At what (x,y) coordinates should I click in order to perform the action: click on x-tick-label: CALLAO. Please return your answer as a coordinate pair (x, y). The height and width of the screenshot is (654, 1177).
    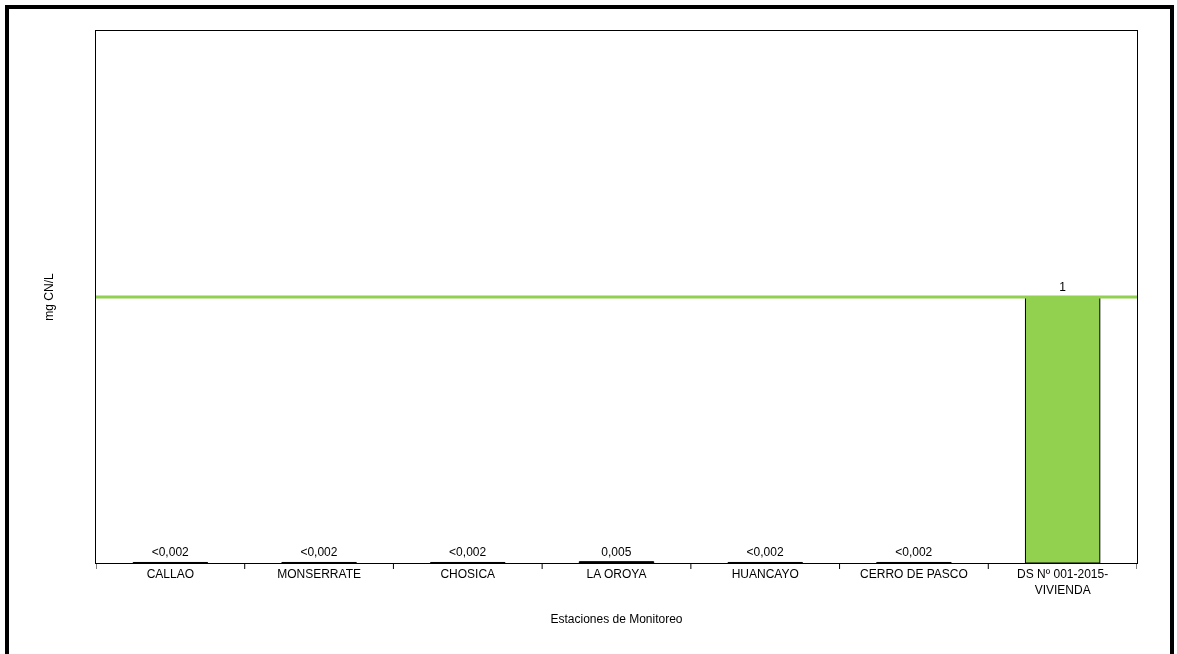
    Looking at the image, I should click on (170, 574).